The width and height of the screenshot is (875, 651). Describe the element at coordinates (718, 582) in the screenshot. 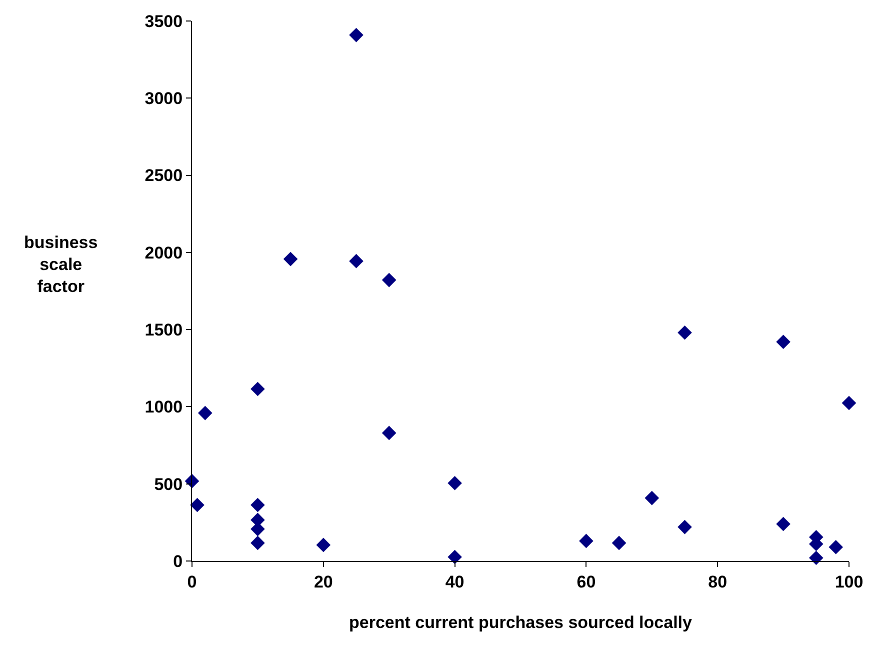

I see `x-tick-label: 80` at that location.